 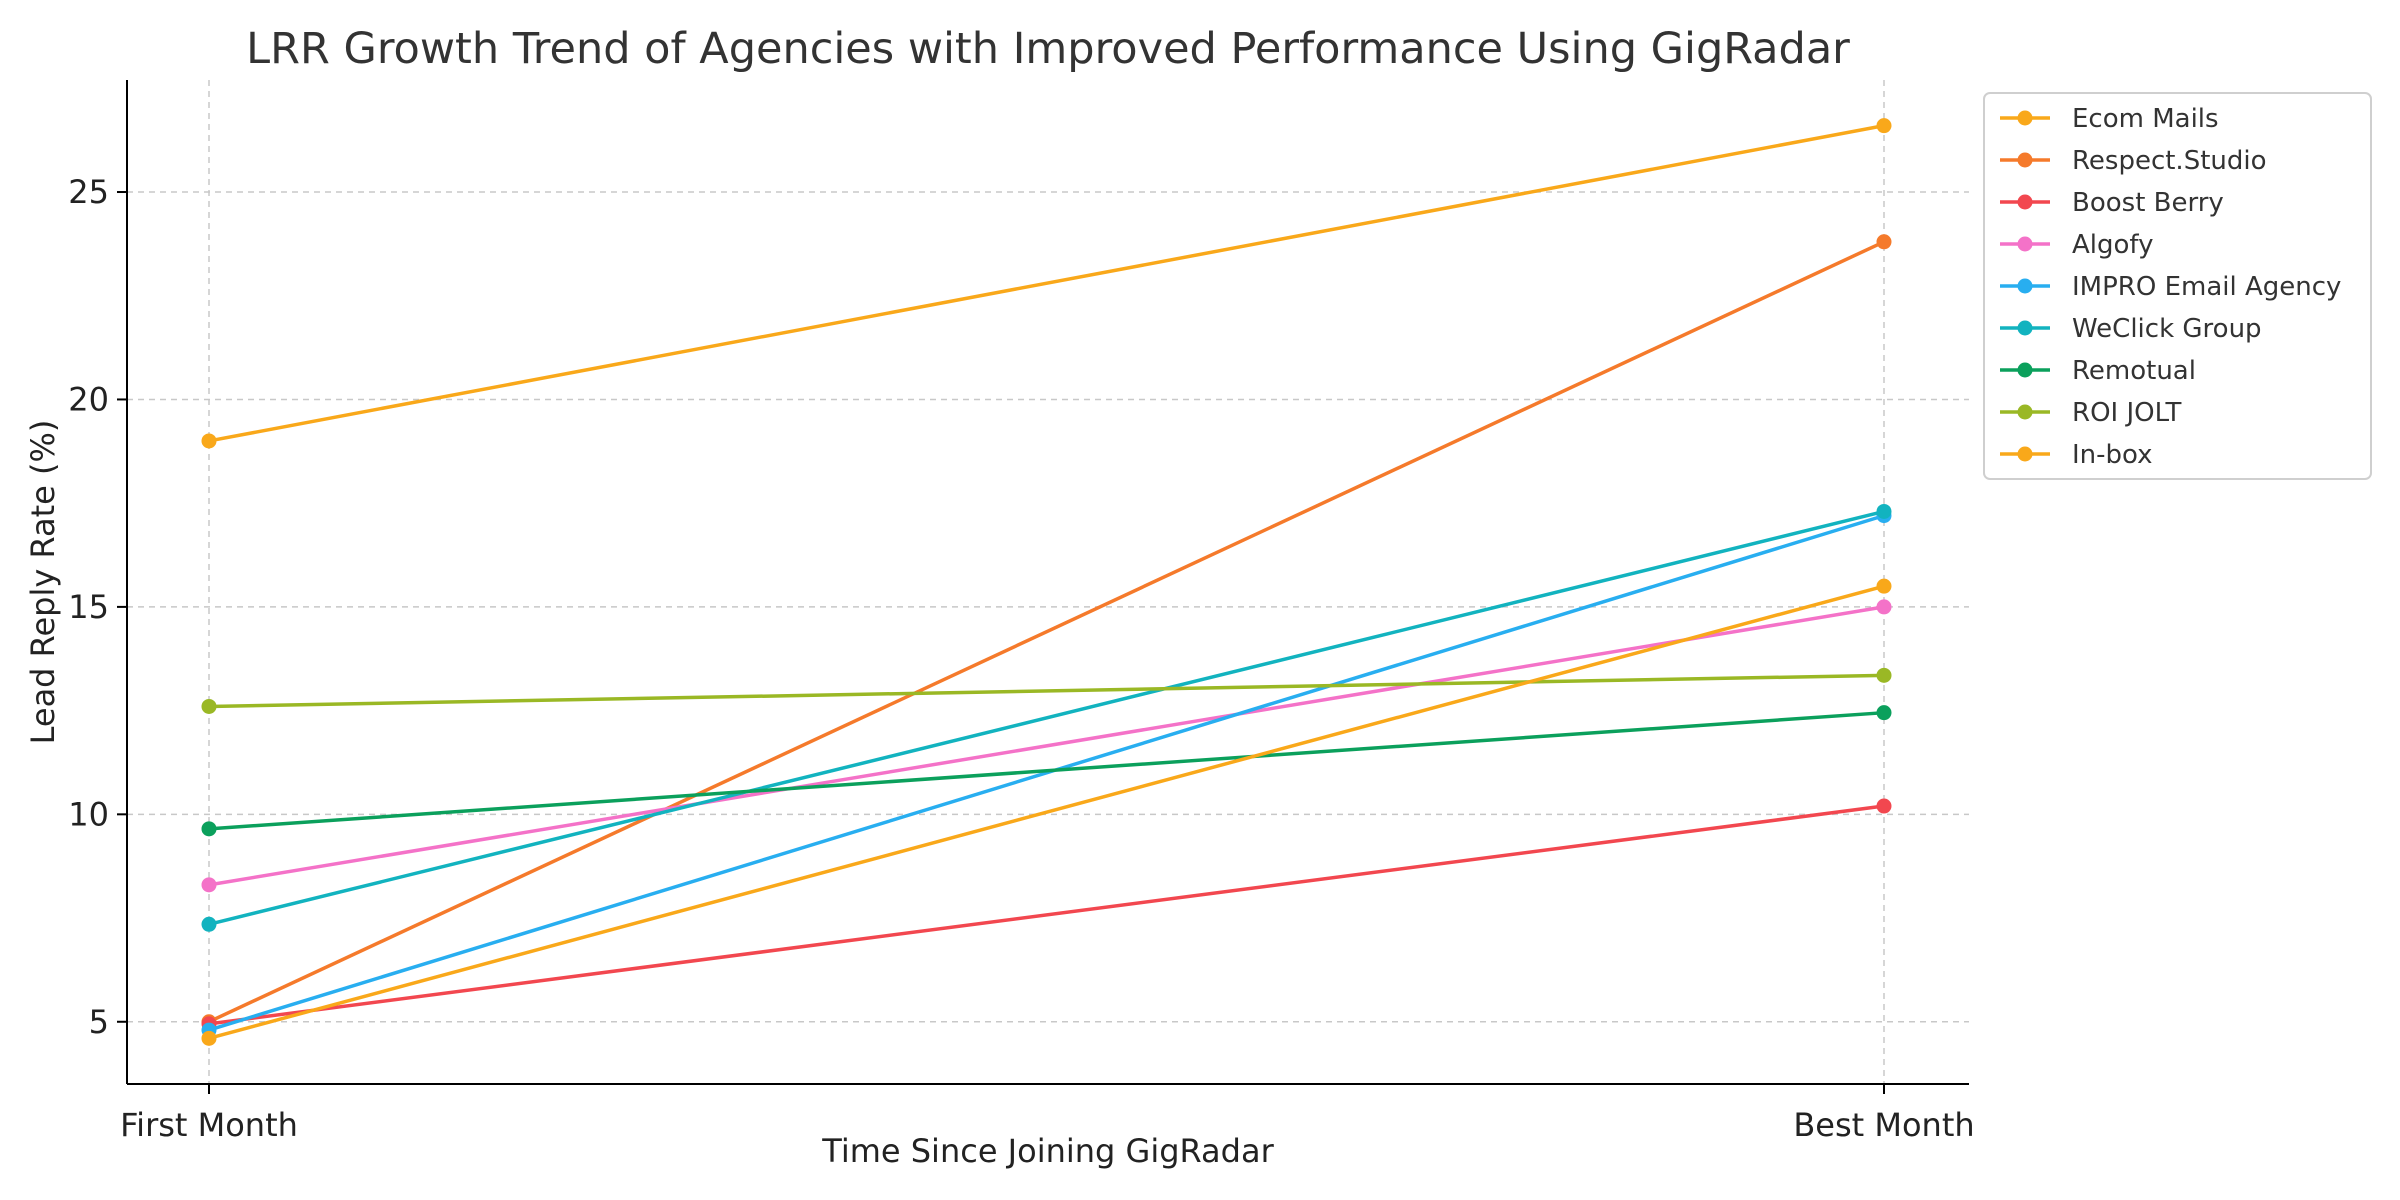 What do you see at coordinates (99, 1022) in the screenshot?
I see `y-tick-label: 5` at bounding box center [99, 1022].